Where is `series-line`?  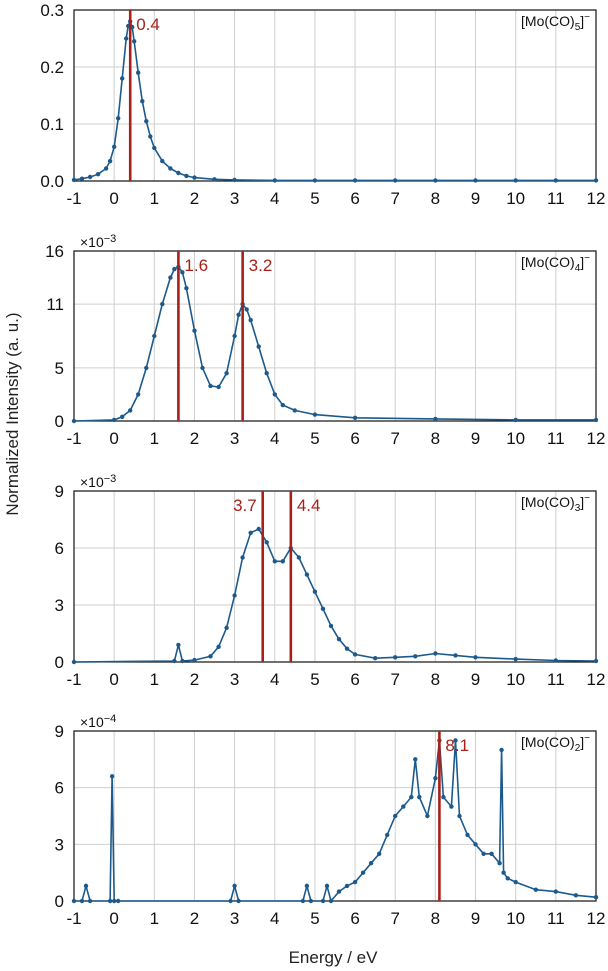 series-line is located at coordinates (335, 821).